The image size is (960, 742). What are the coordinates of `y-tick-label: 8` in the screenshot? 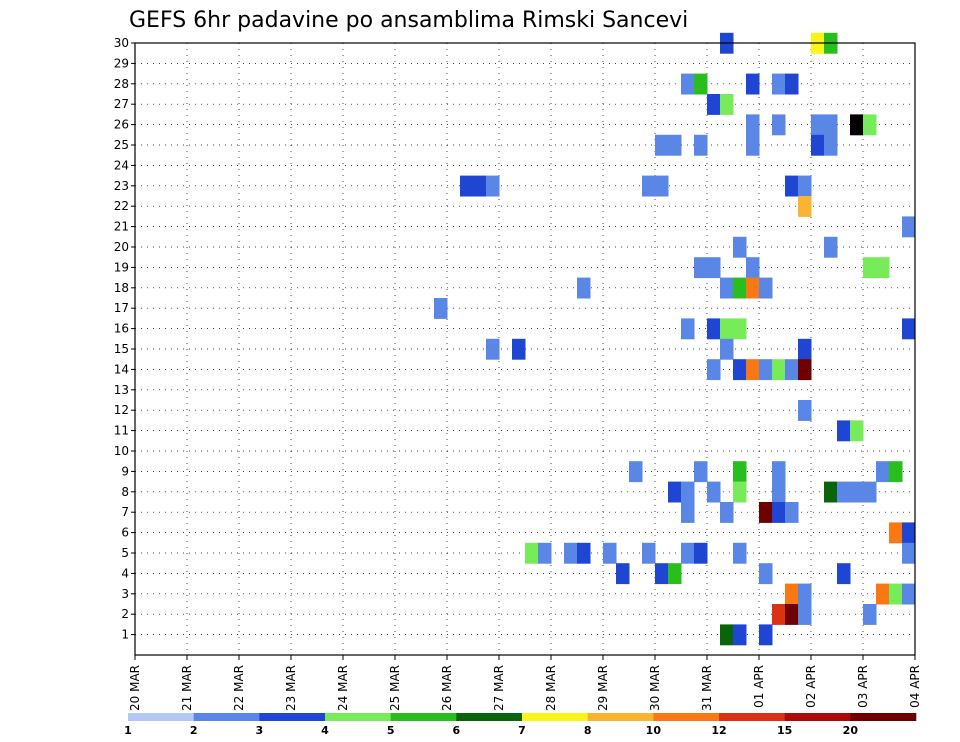 It's located at (125, 492).